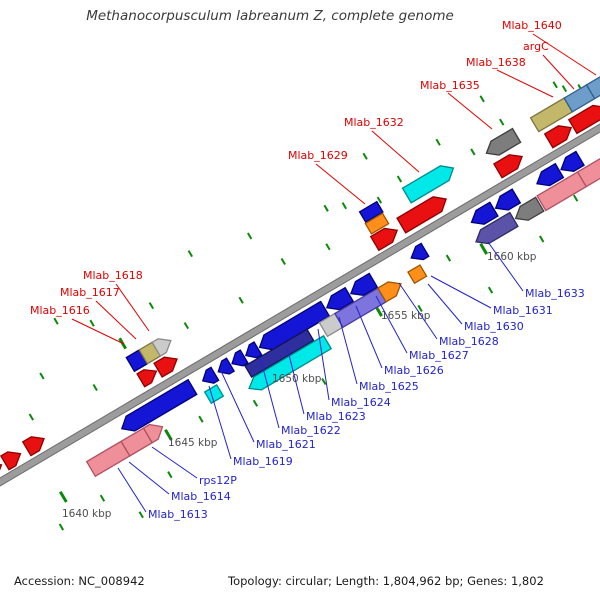 Image resolution: width=600 pixels, height=600 pixels. I want to click on gene-label-Mlab_1632: Mlab_1632, so click(374, 122).